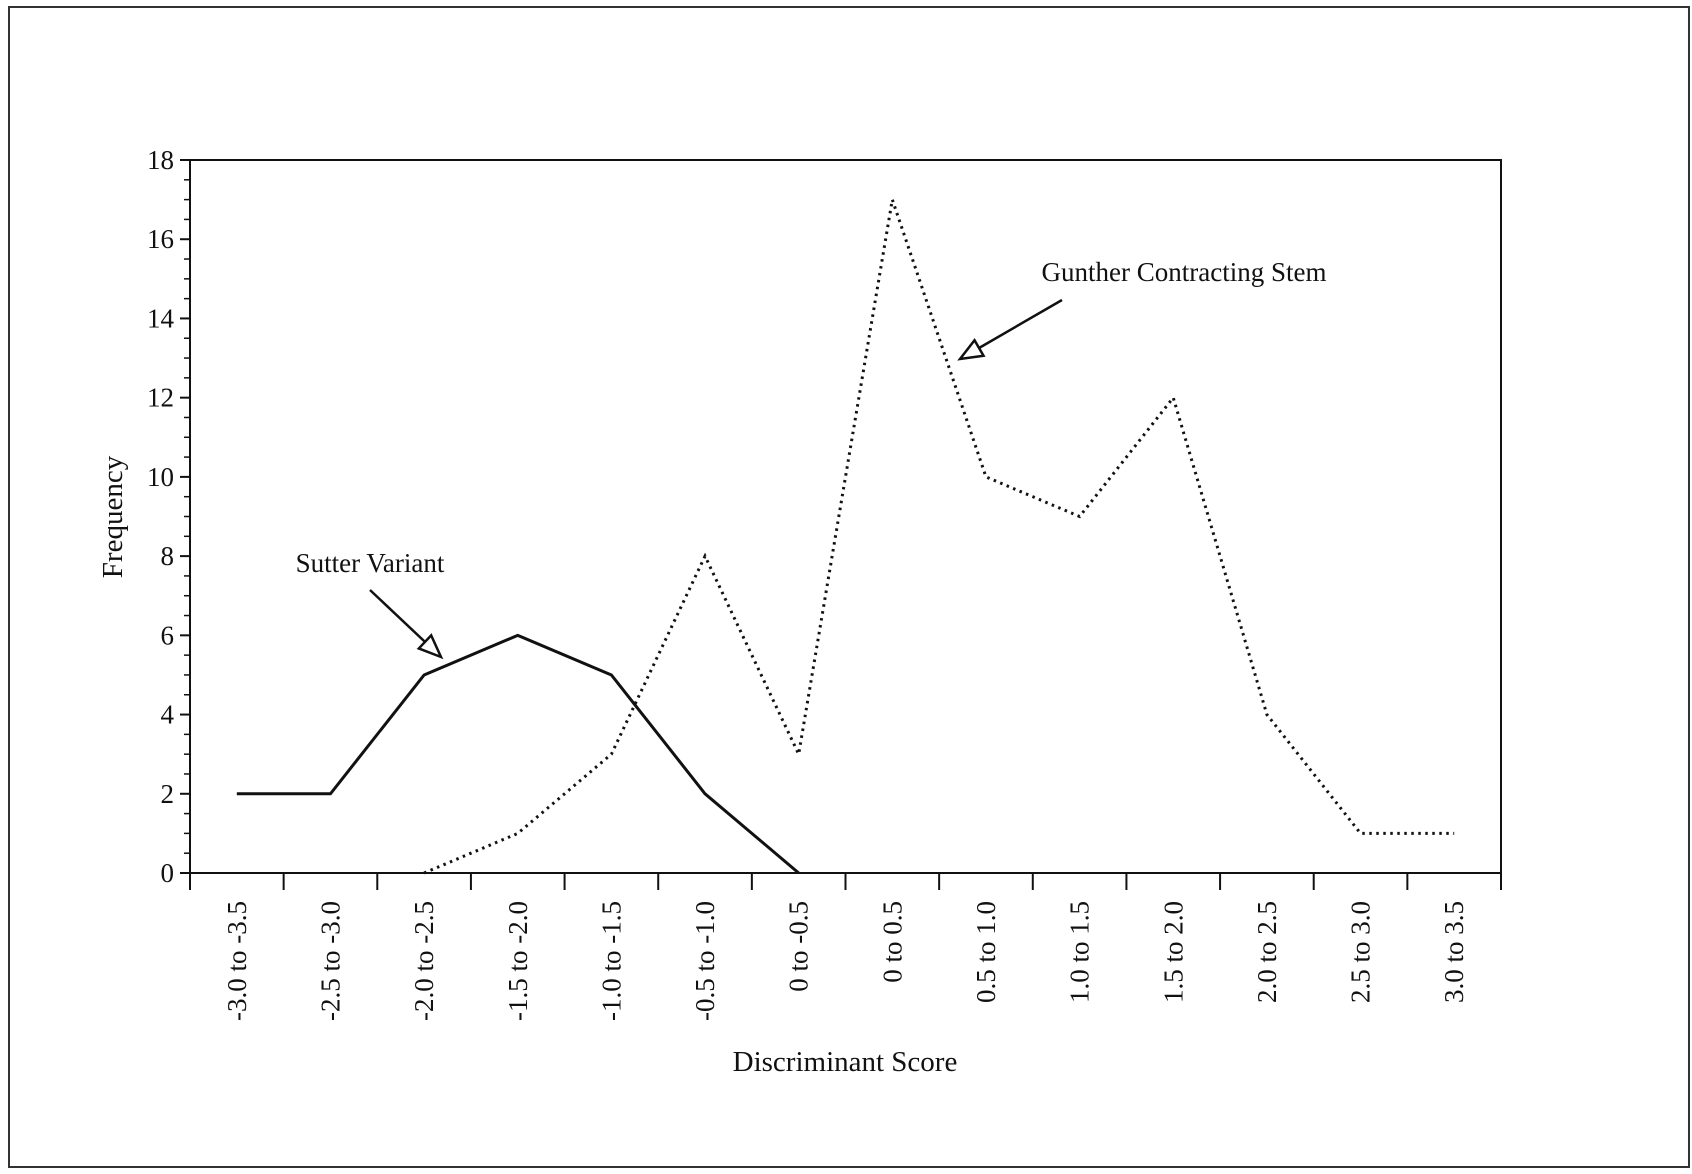  Describe the element at coordinates (1267, 952) in the screenshot. I see `x-tick-label: 2.0 to 2.5` at that location.